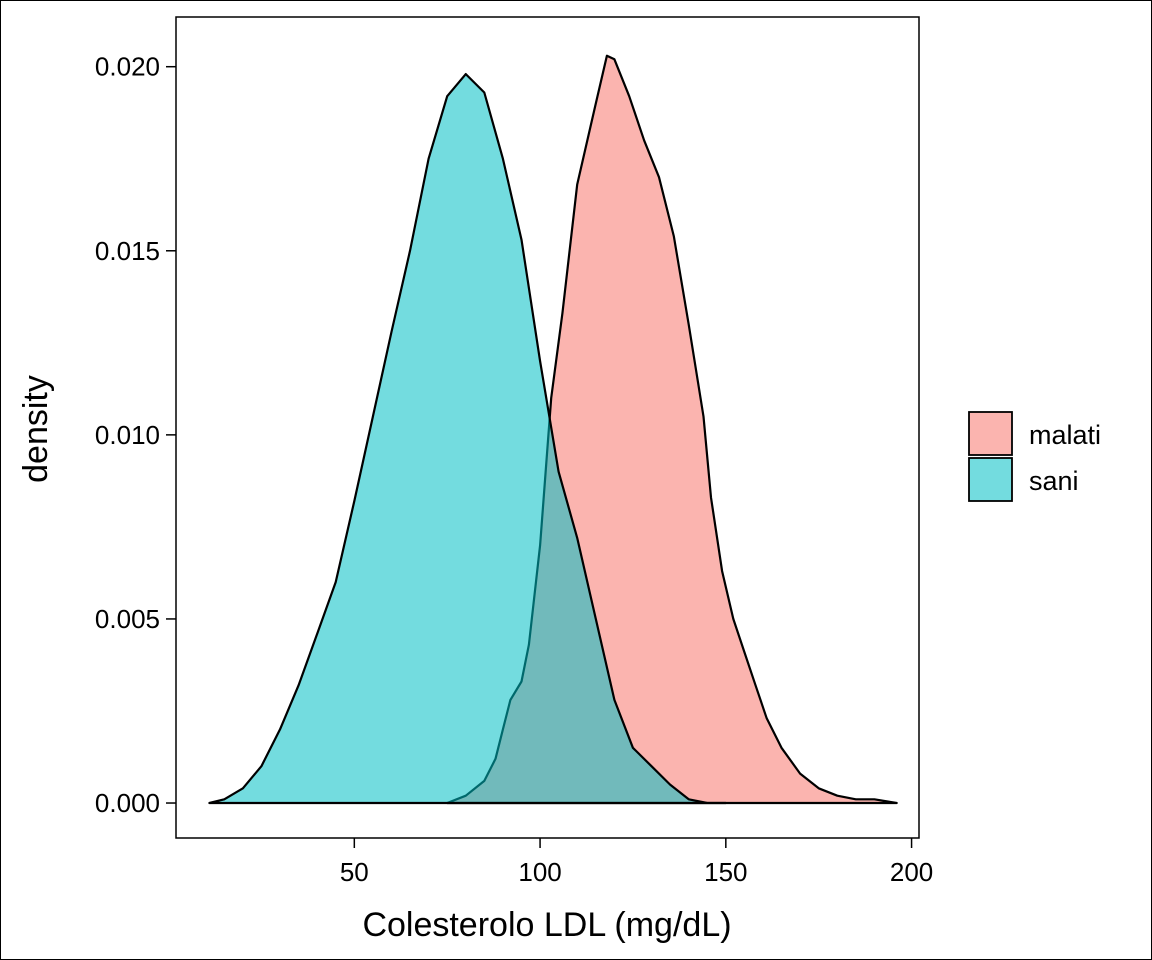  I want to click on x-axis-title: Colesterolo LDL (mg/dL), so click(546, 925).